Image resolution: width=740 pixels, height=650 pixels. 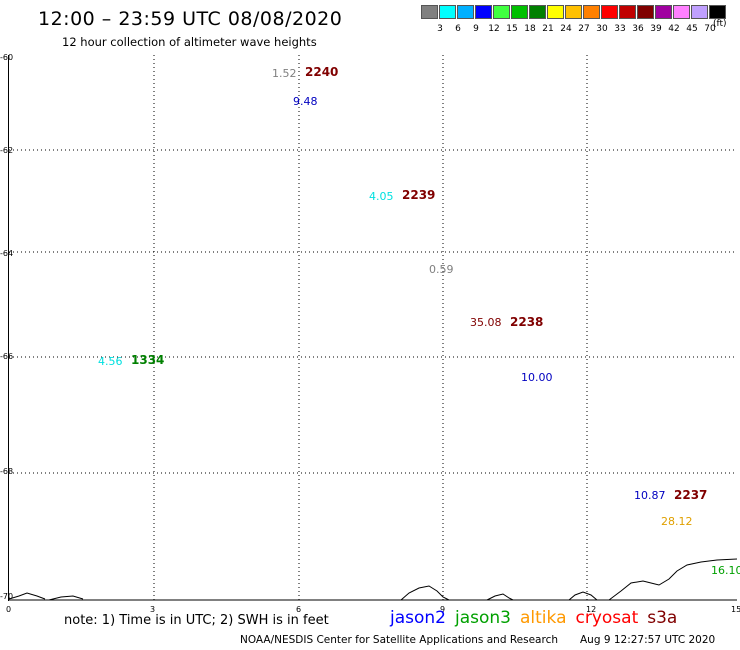 I want to click on wave-height-reading: 28.12, so click(x=677, y=521).